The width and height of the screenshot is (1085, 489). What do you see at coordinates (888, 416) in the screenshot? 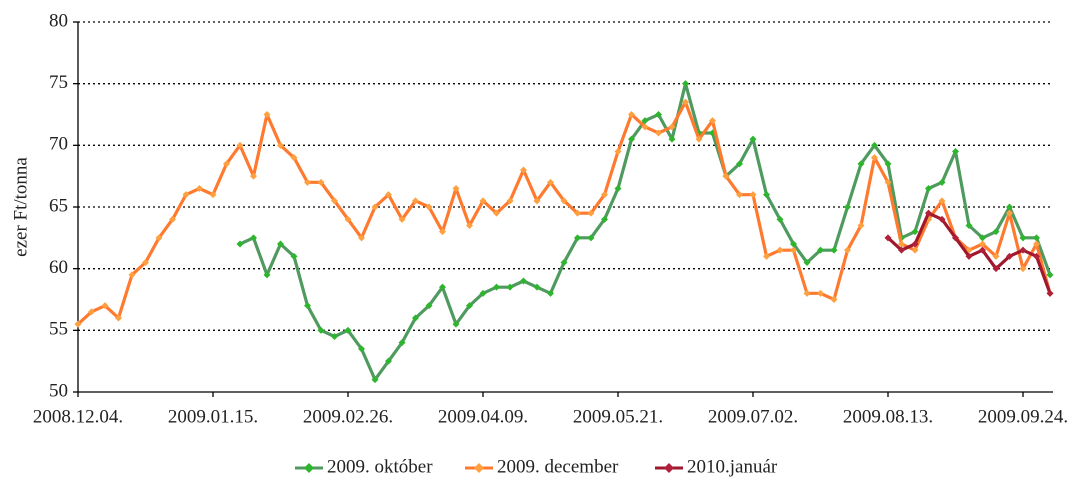
I see `x-tick-label: 2009.08.13.` at bounding box center [888, 416].